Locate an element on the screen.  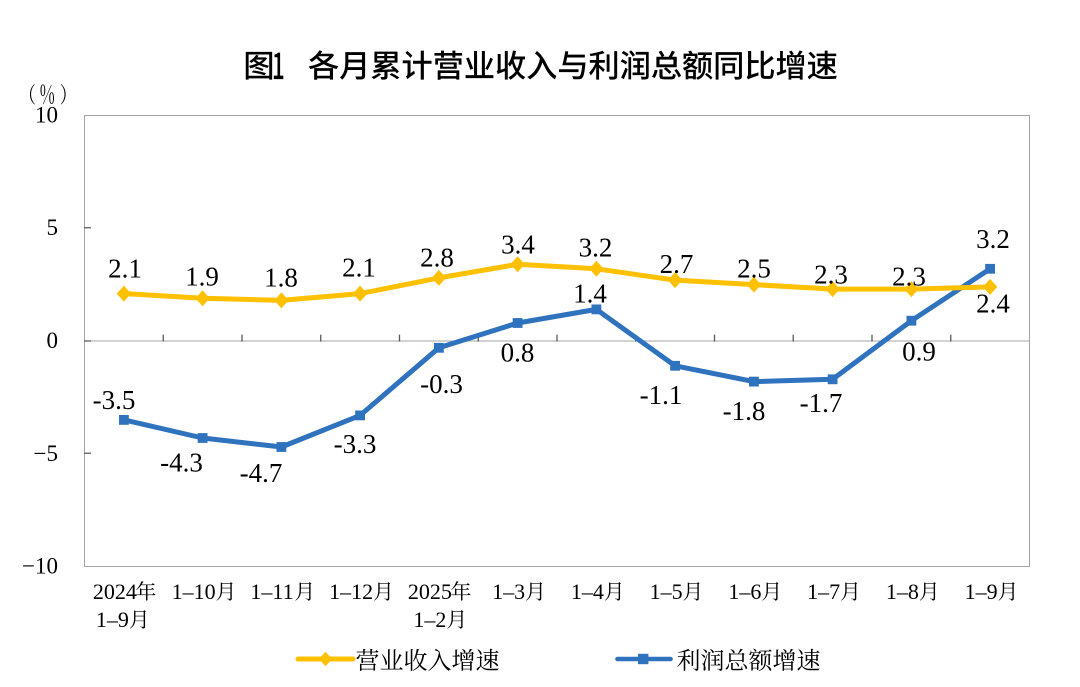
svg-text: 0.8 is located at coordinates (518, 353).